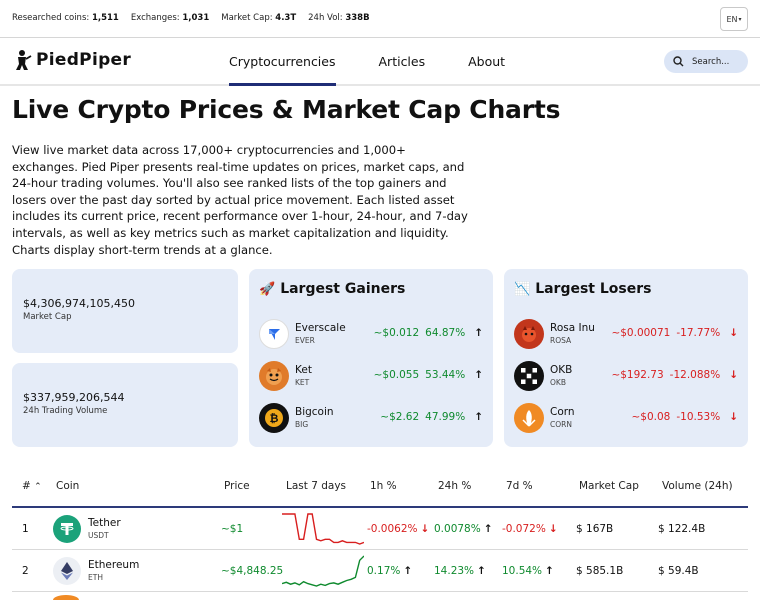 The width and height of the screenshot is (760, 600). What do you see at coordinates (593, 289) in the screenshot?
I see `losers-title-text: Largest Losers` at bounding box center [593, 289].